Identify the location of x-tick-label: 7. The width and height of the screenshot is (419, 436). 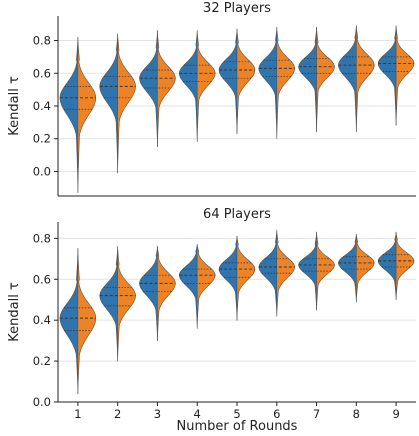
(316, 414).